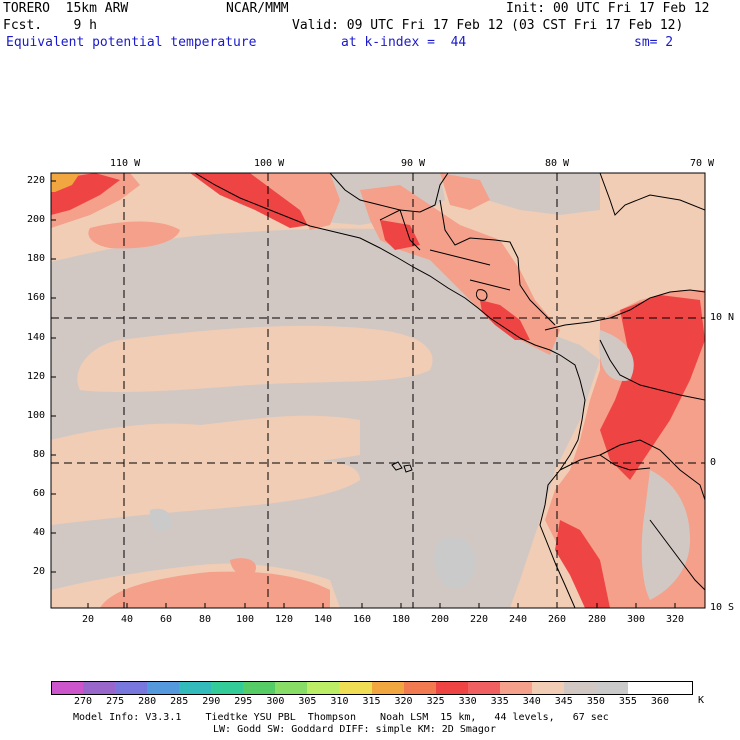 The width and height of the screenshot is (740, 740). Describe the element at coordinates (127, 619) in the screenshot. I see `grid-x-label: 40` at that location.